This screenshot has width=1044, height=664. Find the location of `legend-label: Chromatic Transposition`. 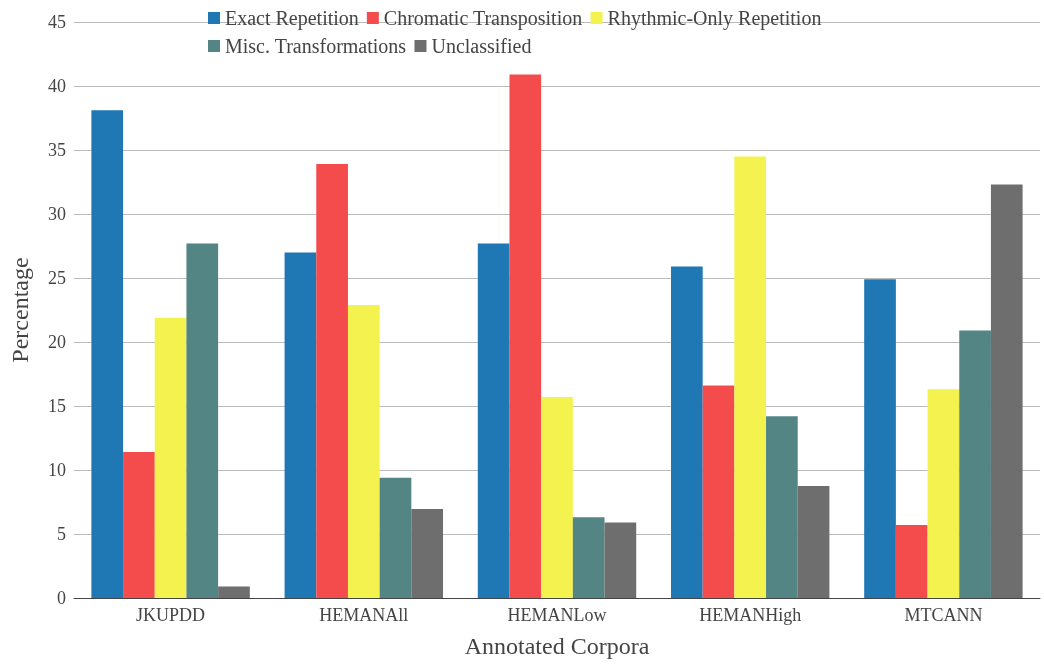

legend-label: Chromatic Transposition is located at coordinates (483, 18).